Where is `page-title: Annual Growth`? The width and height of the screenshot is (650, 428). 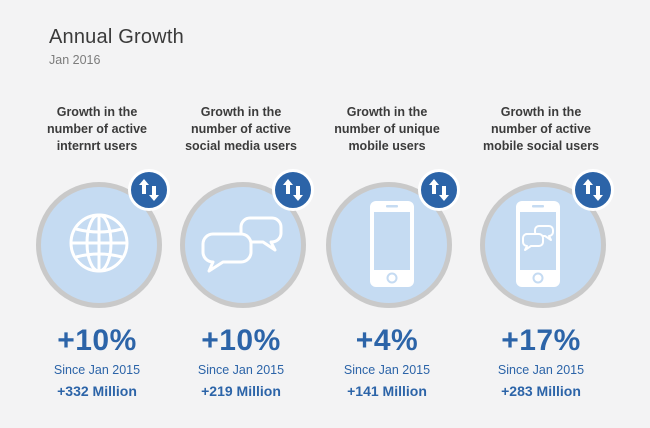 page-title: Annual Growth is located at coordinates (116, 37).